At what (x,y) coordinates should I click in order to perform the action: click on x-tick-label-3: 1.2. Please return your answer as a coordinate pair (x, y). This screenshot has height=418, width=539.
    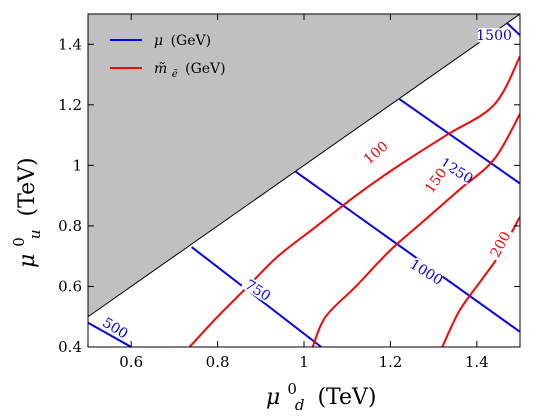
    Looking at the image, I should click on (390, 362).